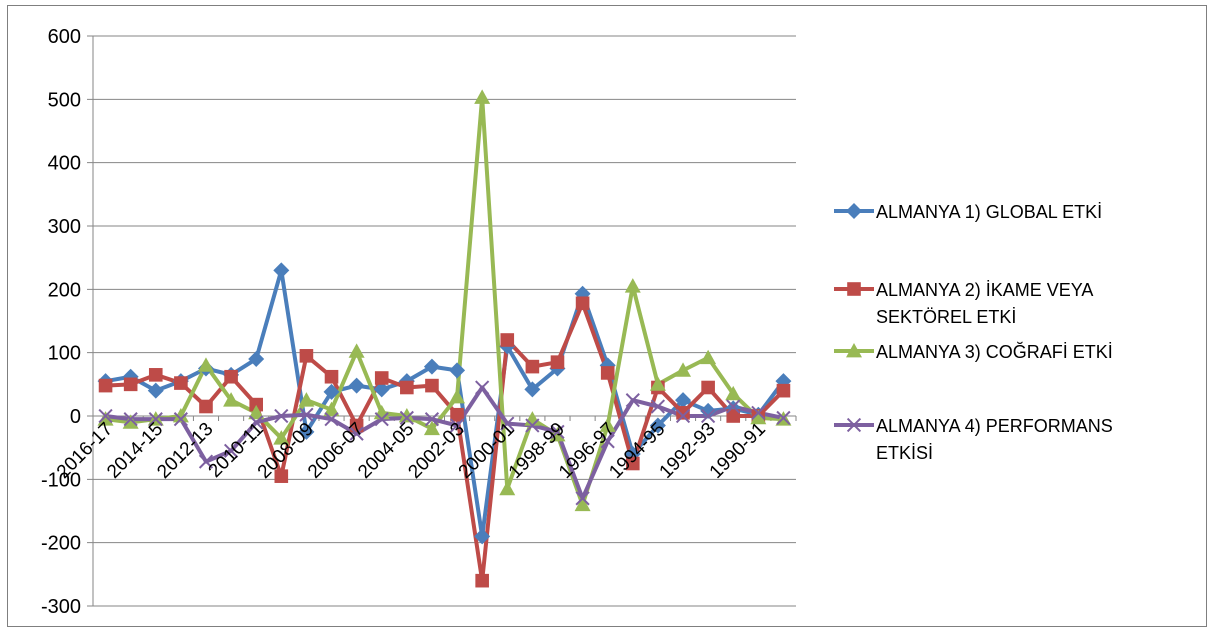  I want to click on legend-label: ALMANYA 3) COĞRAFİ ETKİ, so click(994, 351).